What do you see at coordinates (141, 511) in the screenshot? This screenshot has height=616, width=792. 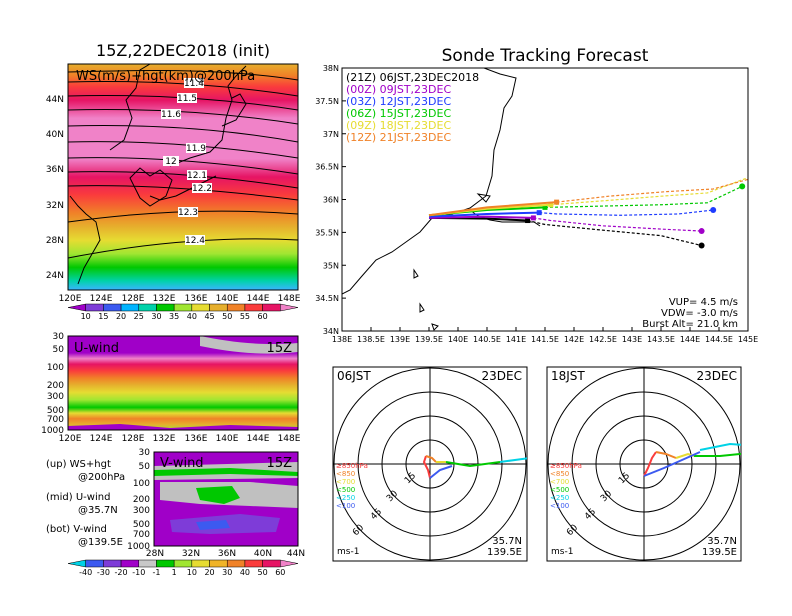 I see `p-tick: 300` at bounding box center [141, 511].